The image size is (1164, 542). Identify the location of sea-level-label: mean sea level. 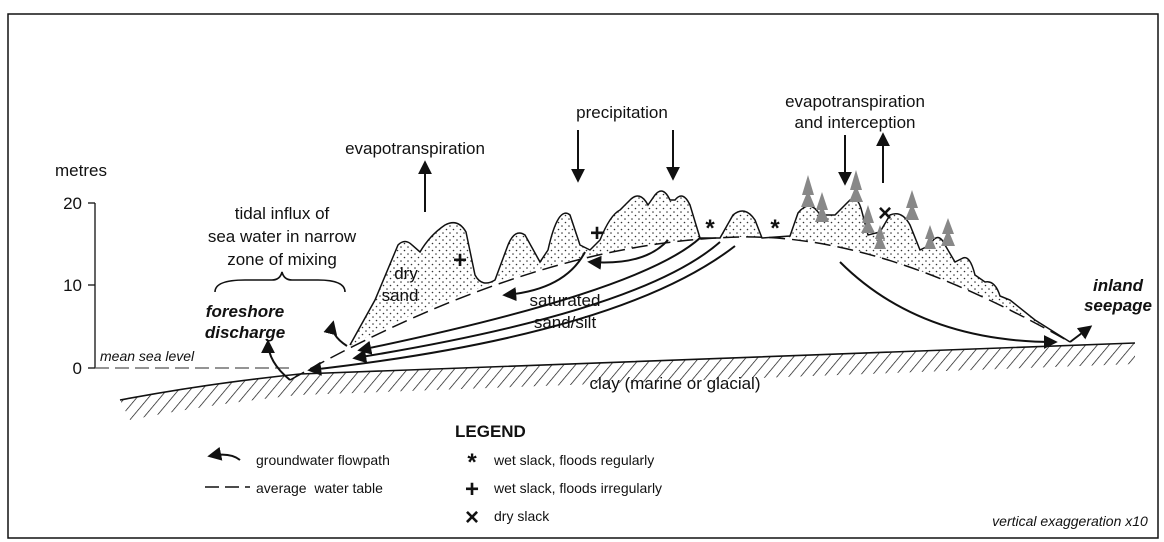
(147, 356).